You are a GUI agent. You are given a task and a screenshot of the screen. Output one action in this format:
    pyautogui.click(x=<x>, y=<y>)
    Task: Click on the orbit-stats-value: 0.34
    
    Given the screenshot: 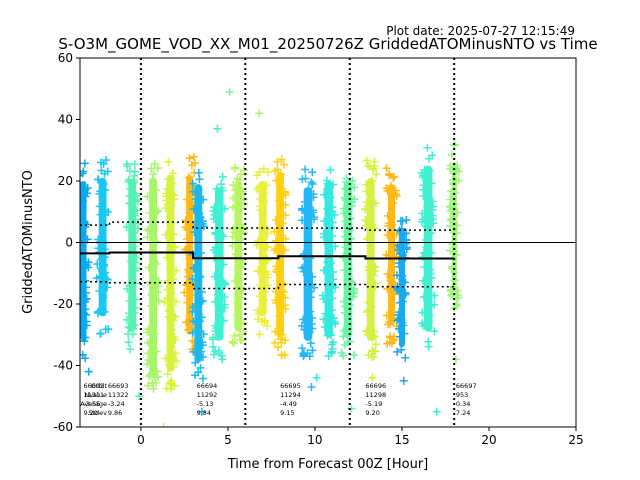 What is the action you would take?
    pyautogui.click(x=463, y=404)
    